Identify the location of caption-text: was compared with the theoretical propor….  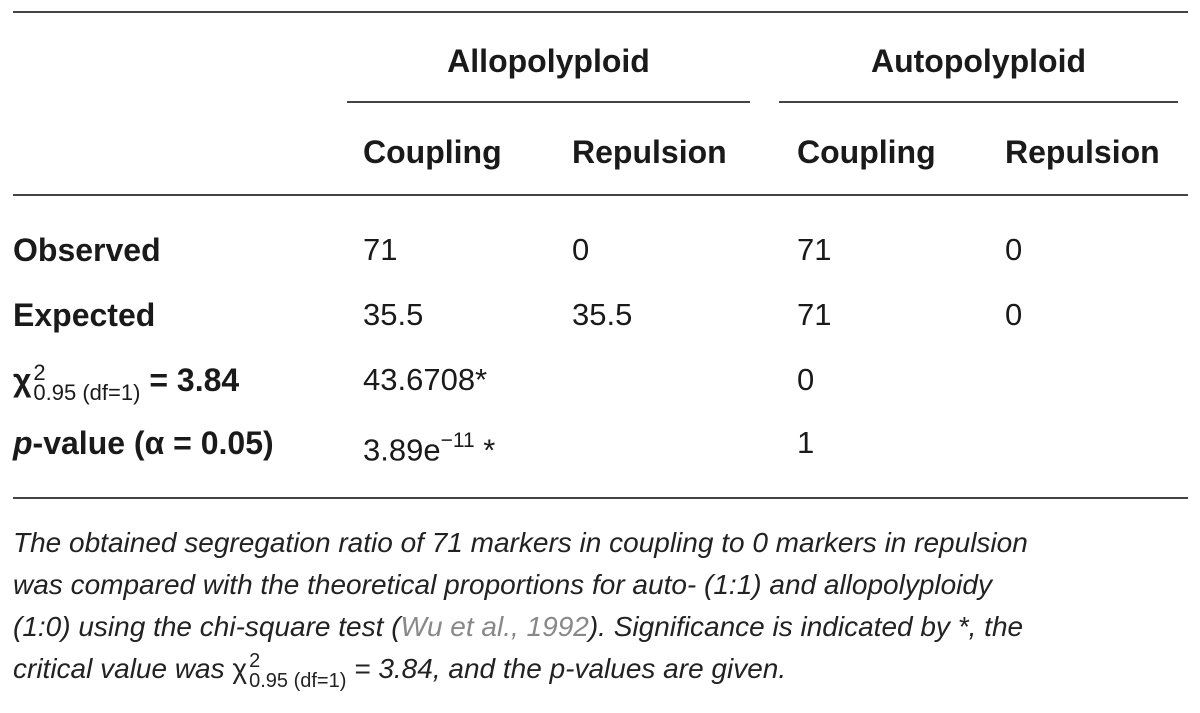
(502, 584).